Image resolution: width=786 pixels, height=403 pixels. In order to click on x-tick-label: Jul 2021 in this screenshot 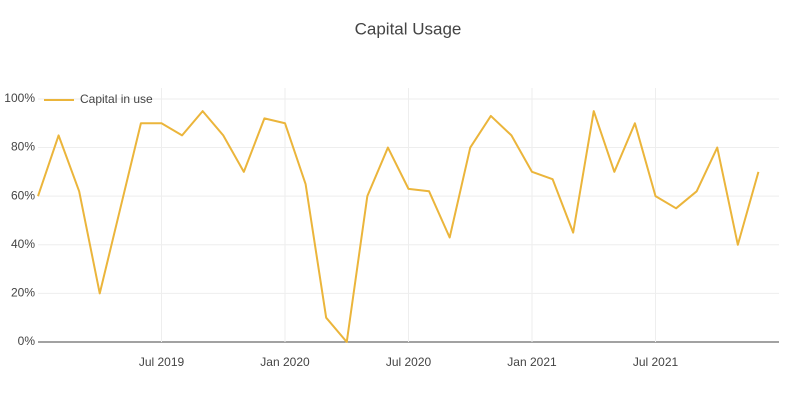, I will do `click(656, 362)`.